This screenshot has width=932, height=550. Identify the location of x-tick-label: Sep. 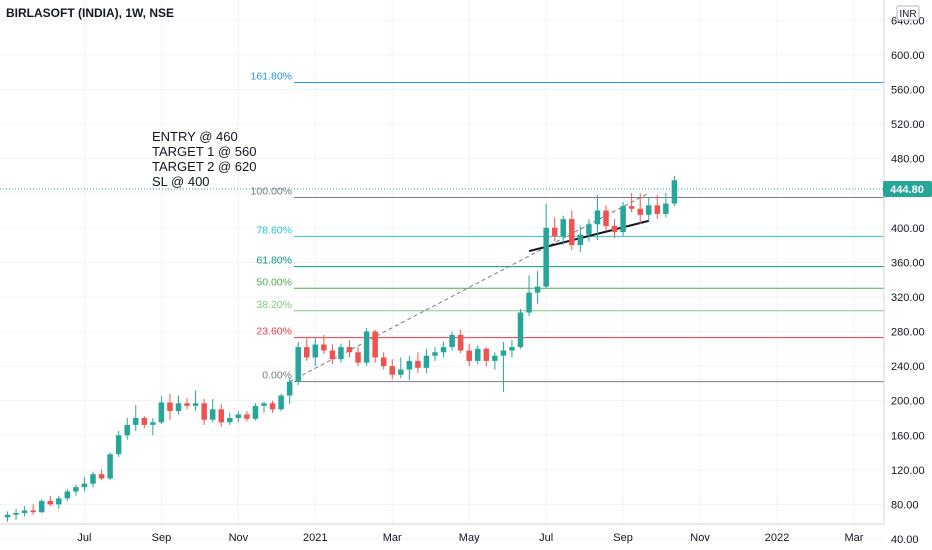
(162, 538).